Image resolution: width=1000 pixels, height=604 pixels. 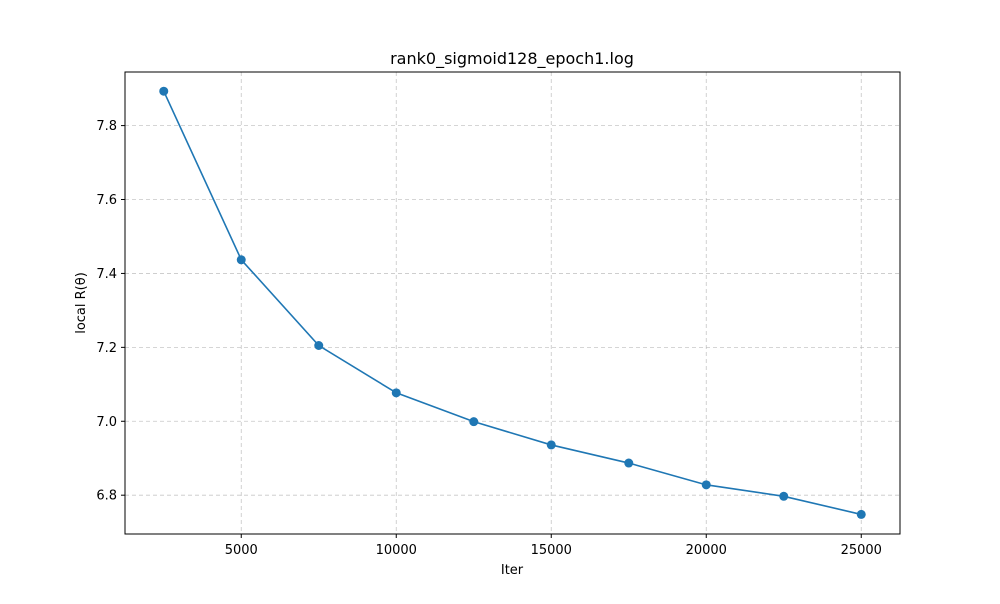 What do you see at coordinates (106, 274) in the screenshot?
I see `y-tick-label: 7.4` at bounding box center [106, 274].